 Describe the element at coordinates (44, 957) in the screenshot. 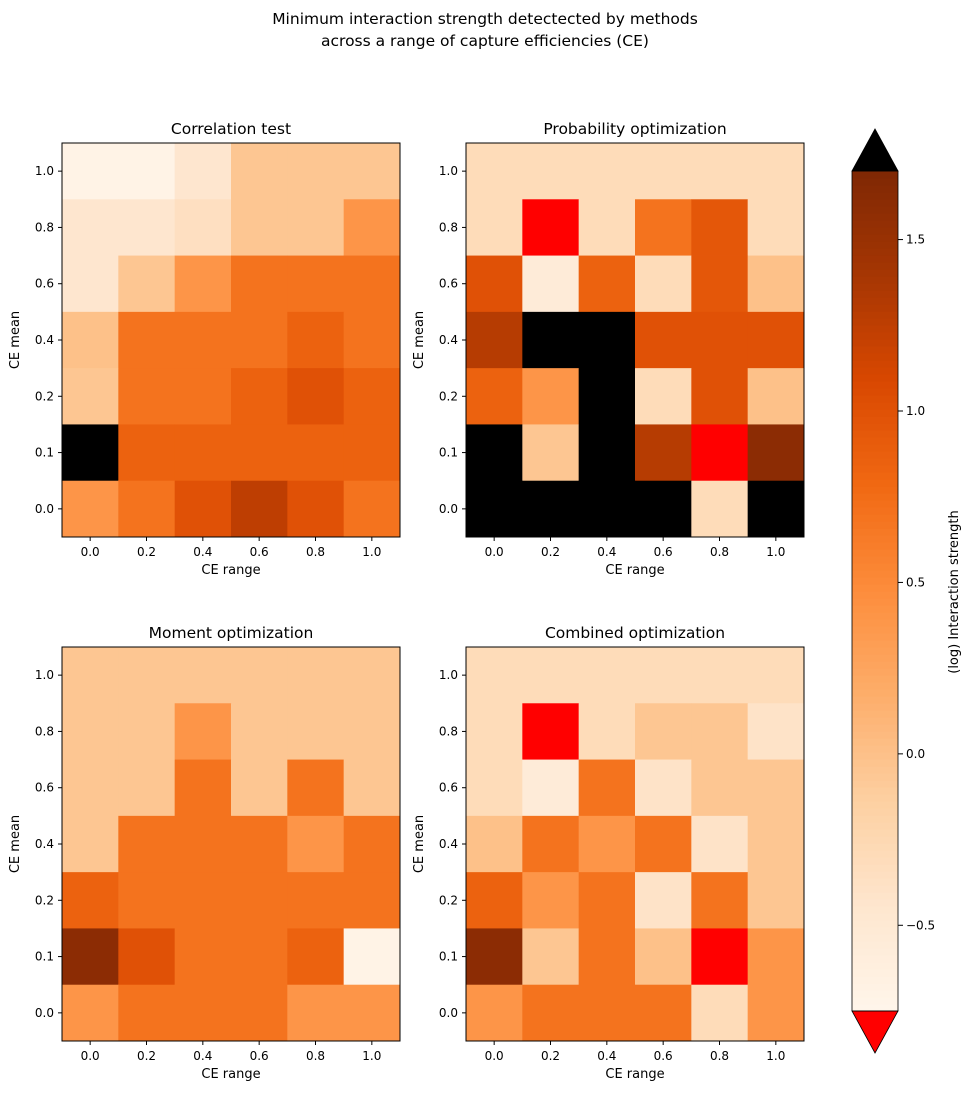

I see `y-tick-label: 0.1` at that location.